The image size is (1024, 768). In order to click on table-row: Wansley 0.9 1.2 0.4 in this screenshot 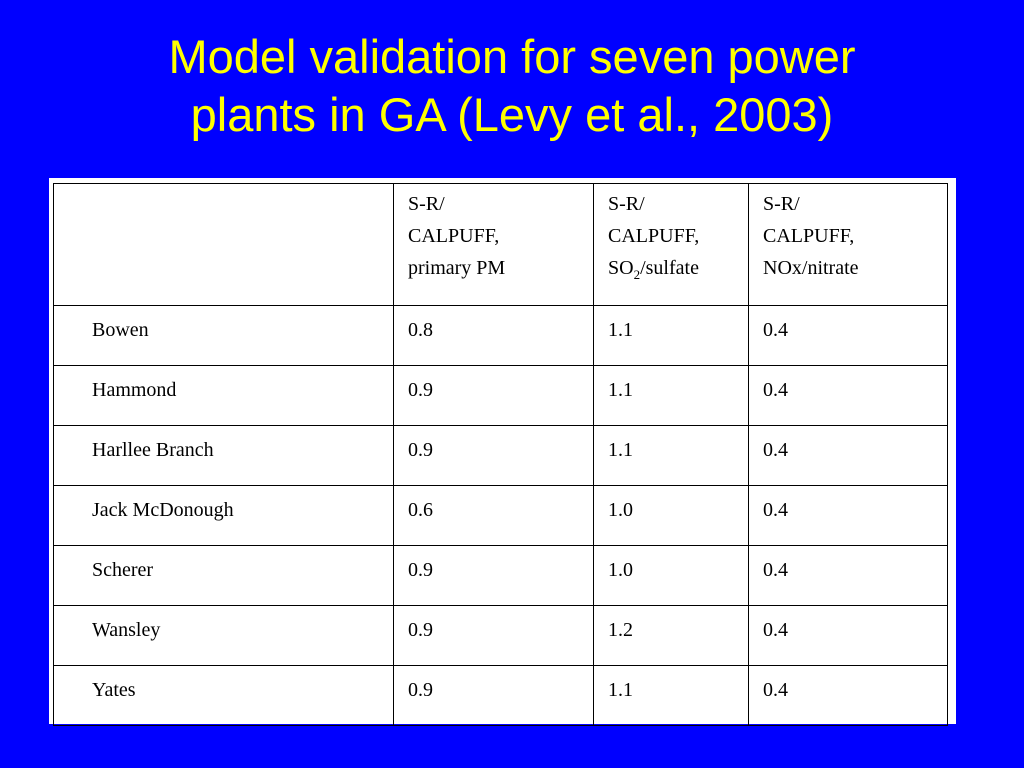, I will do `click(500, 635)`.